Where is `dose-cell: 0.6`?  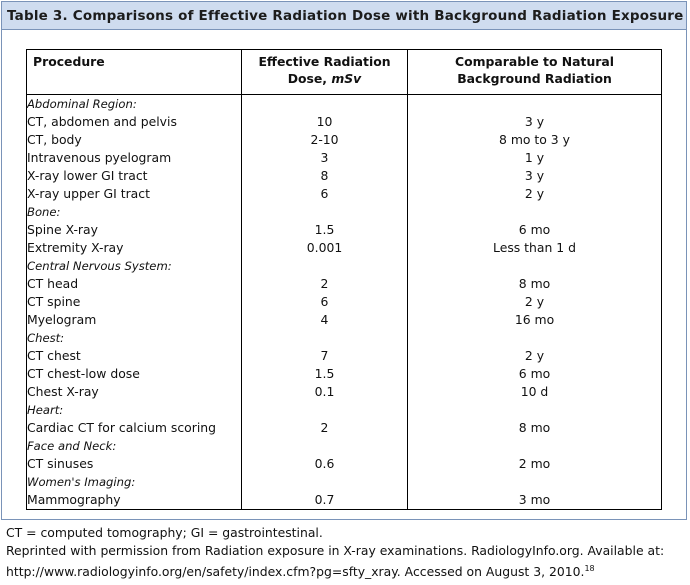
dose-cell: 0.6 is located at coordinates (324, 464).